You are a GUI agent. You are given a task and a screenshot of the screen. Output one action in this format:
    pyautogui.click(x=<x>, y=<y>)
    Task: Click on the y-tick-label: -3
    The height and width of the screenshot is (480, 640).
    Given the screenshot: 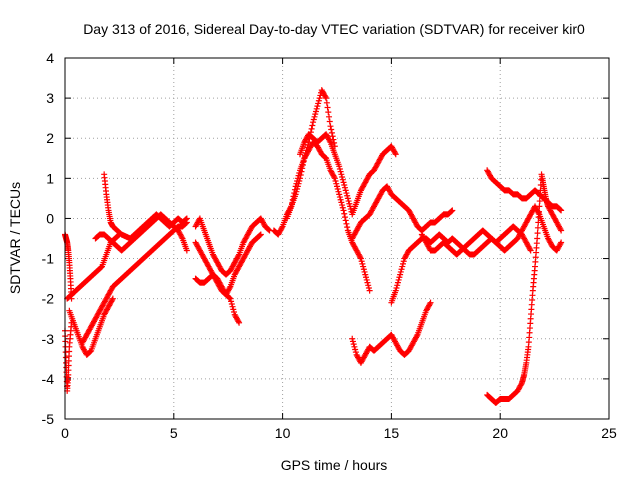 What is the action you would take?
    pyautogui.click(x=48, y=339)
    